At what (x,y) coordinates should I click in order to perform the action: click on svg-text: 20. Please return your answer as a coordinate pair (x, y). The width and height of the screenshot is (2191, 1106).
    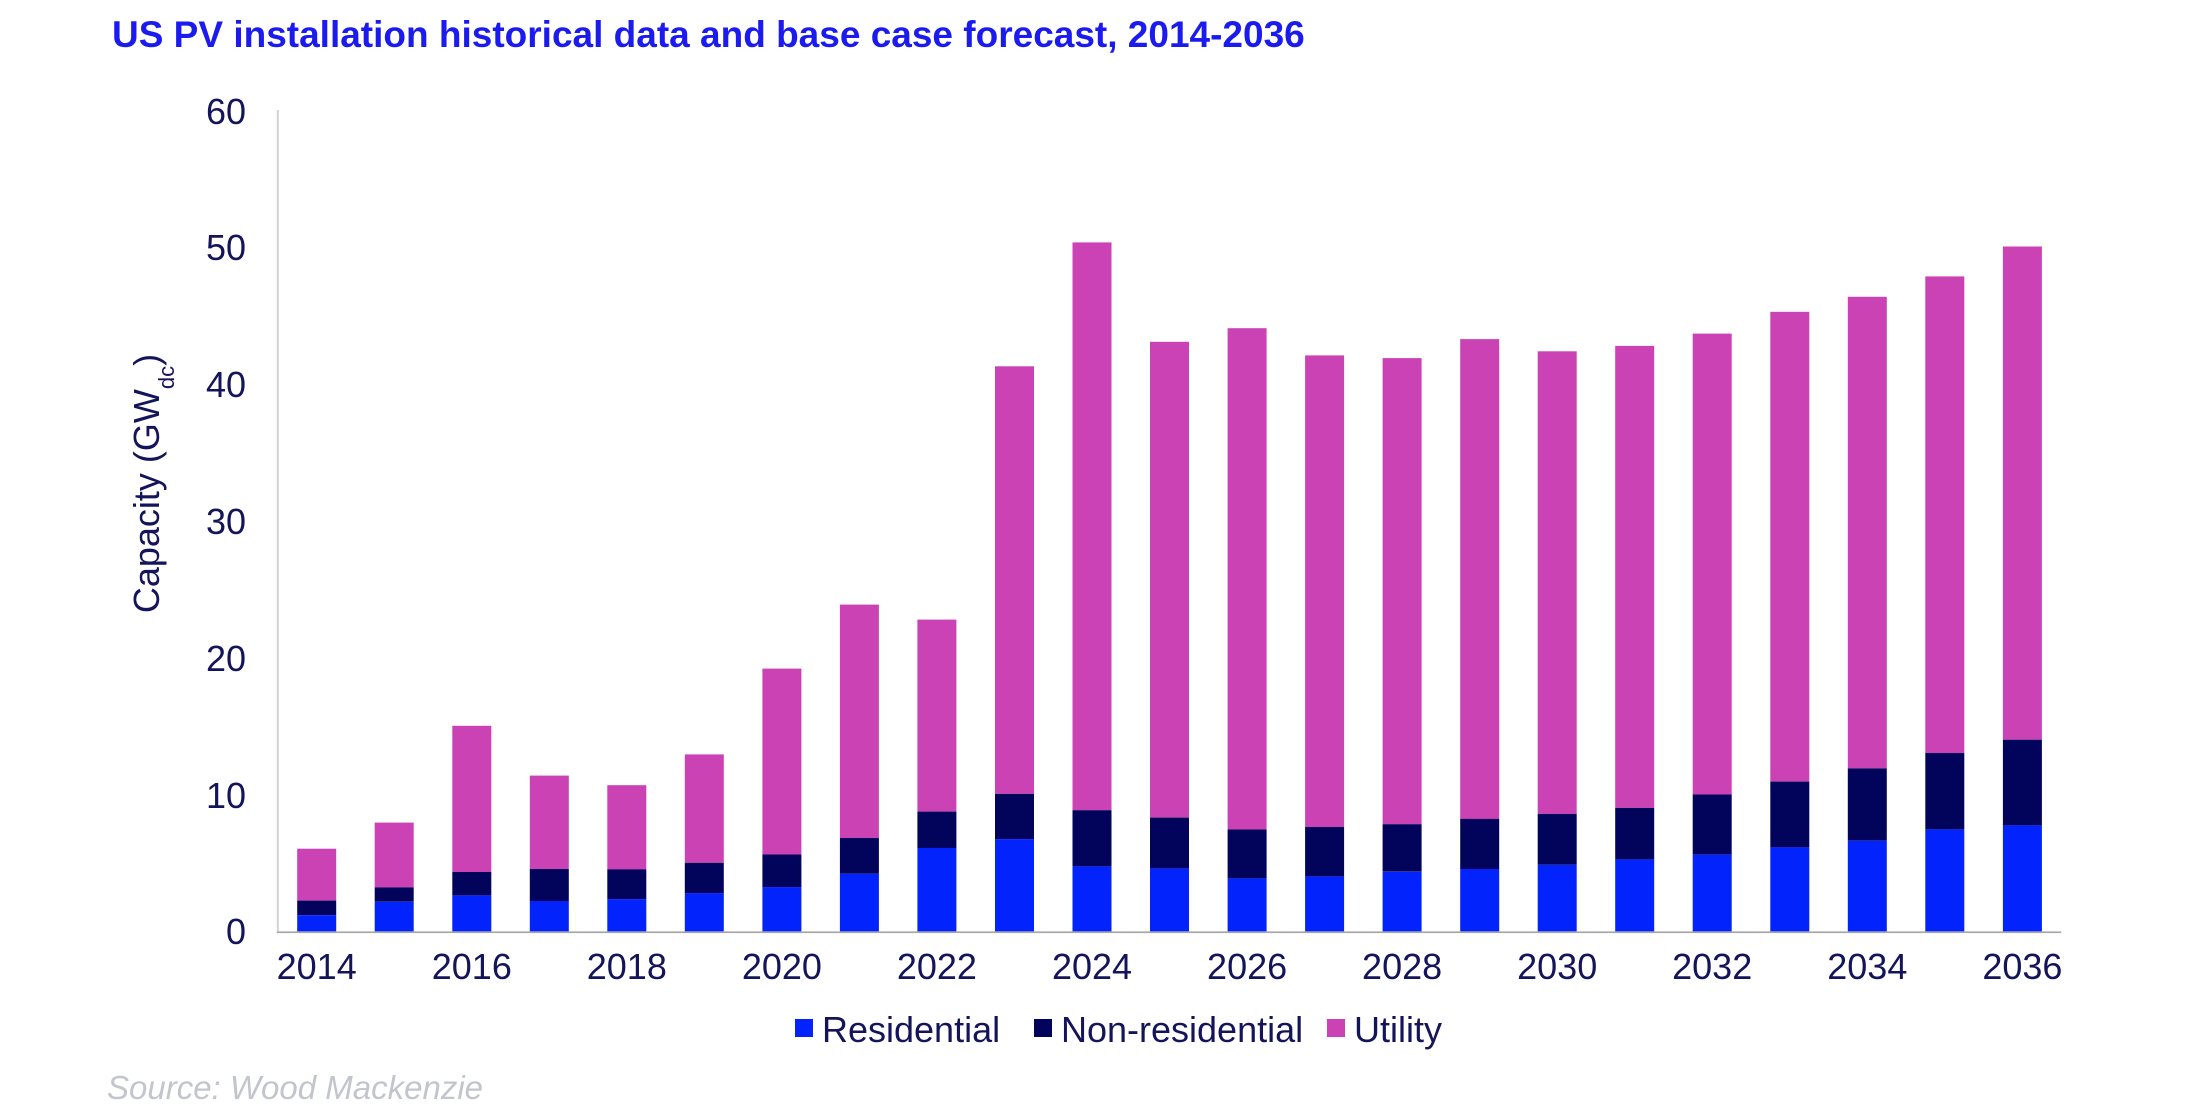
    Looking at the image, I should click on (226, 658).